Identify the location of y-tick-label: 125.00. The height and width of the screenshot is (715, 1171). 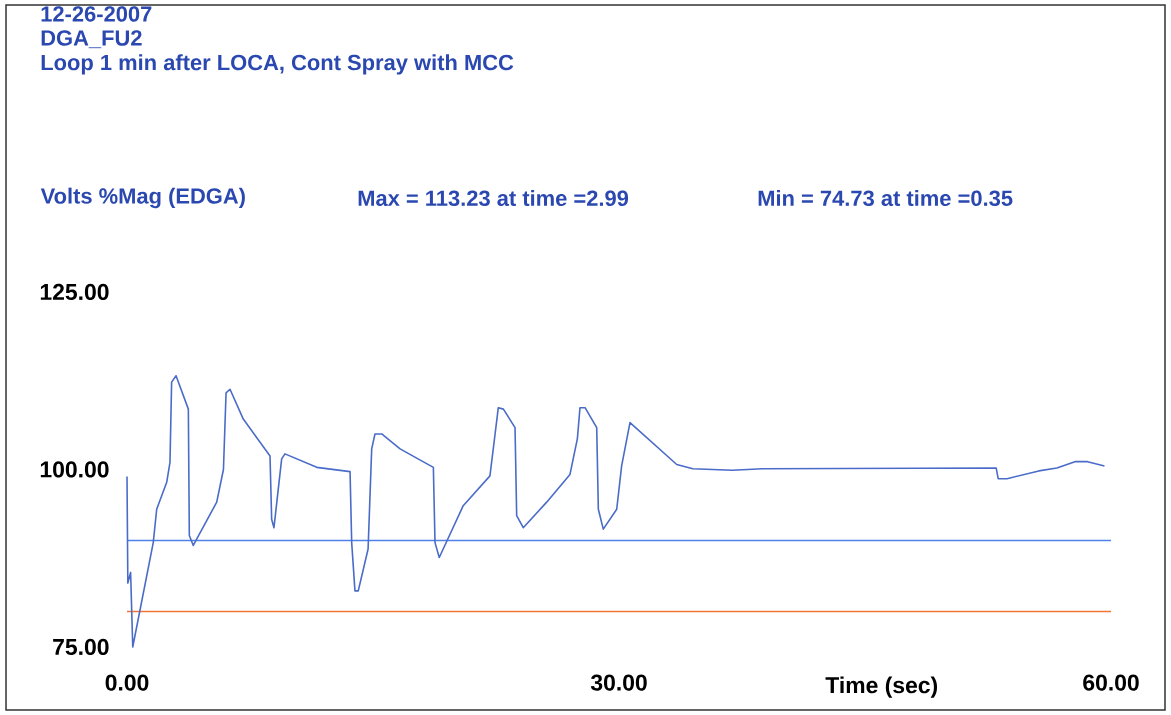
(74, 292).